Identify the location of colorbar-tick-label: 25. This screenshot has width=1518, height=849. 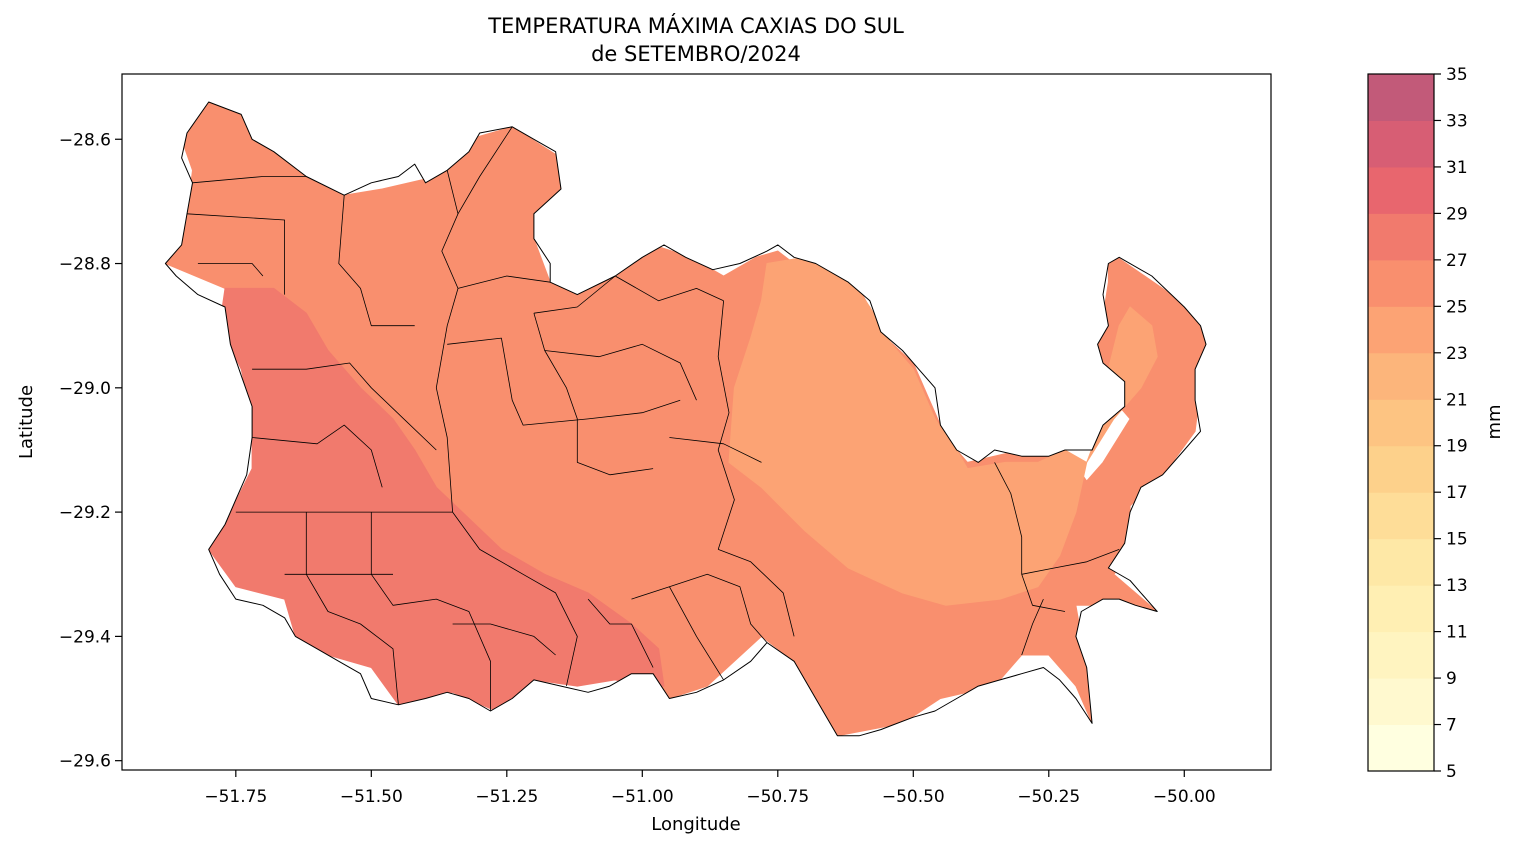
(1457, 307).